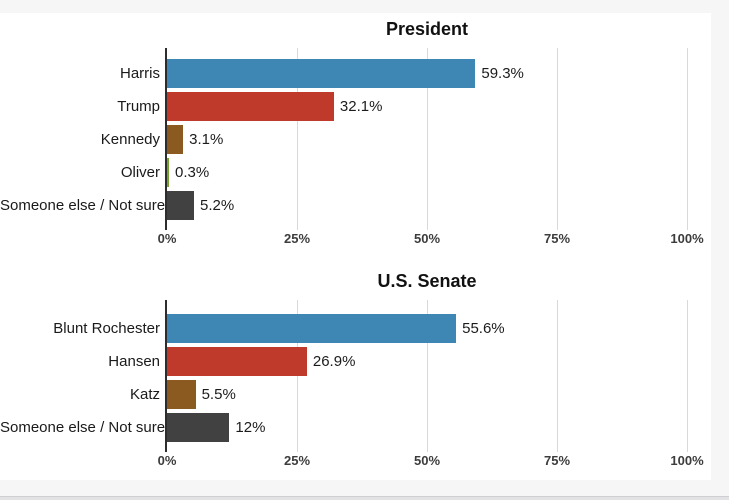 The width and height of the screenshot is (729, 500). What do you see at coordinates (218, 394) in the screenshot?
I see `value-label: 5.5%` at bounding box center [218, 394].